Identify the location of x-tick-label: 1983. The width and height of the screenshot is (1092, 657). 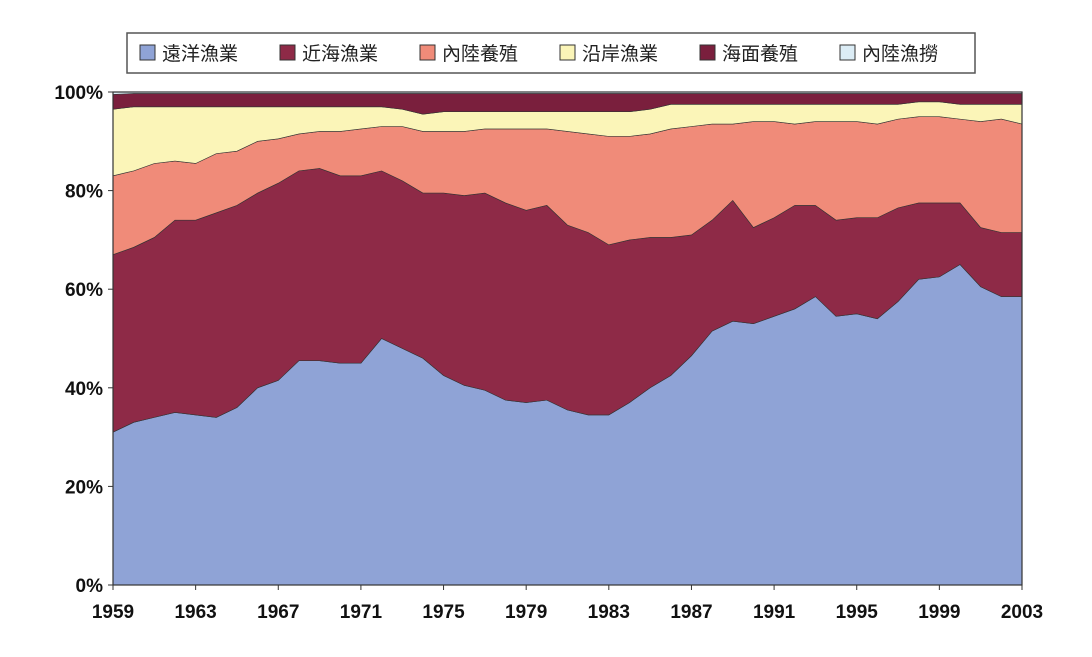
(609, 612).